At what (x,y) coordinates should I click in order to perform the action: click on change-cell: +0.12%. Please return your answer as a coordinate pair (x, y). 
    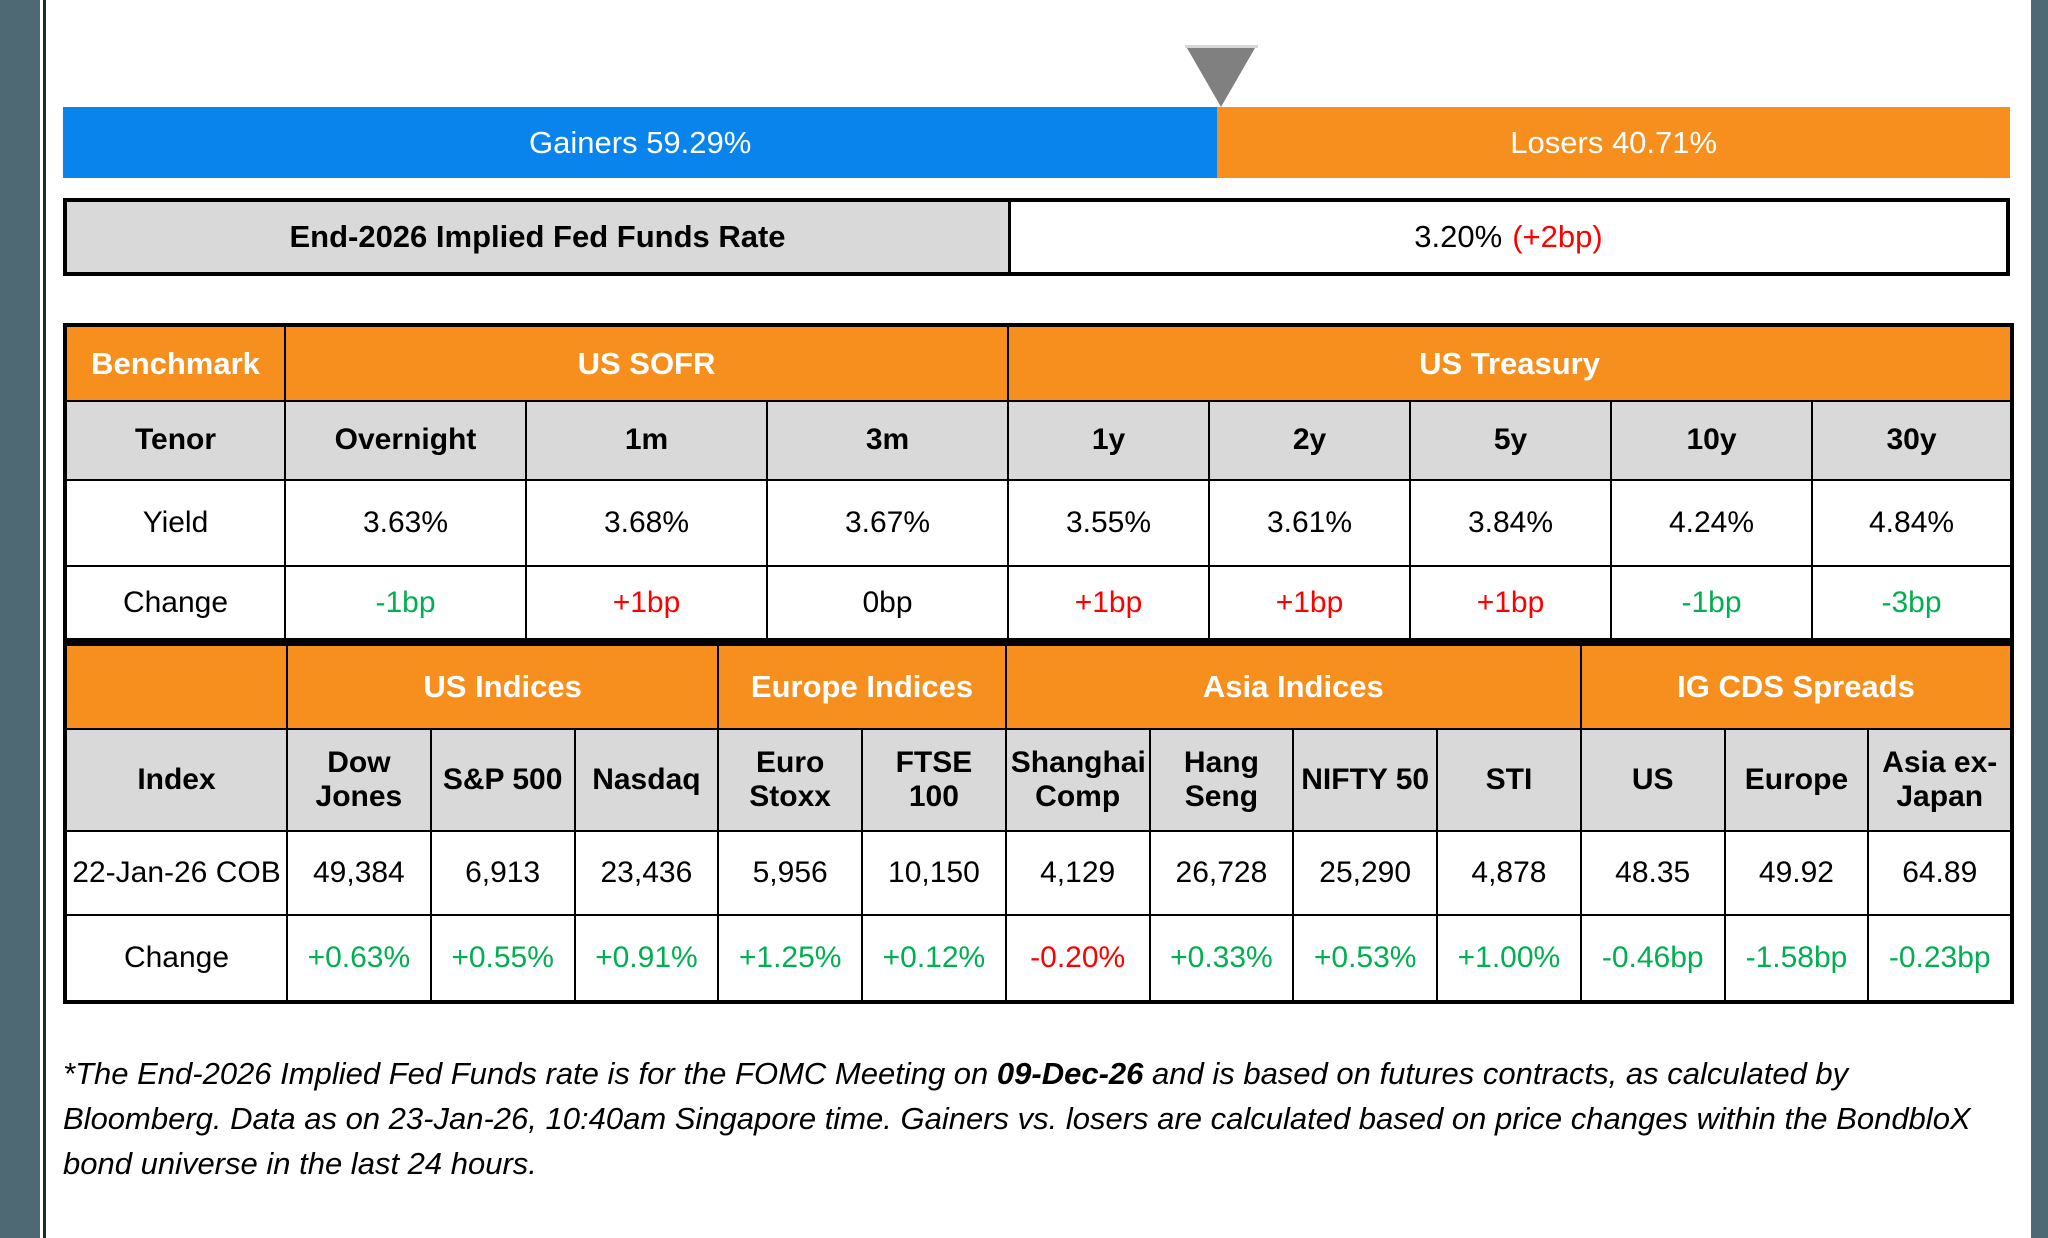
    Looking at the image, I should click on (934, 958).